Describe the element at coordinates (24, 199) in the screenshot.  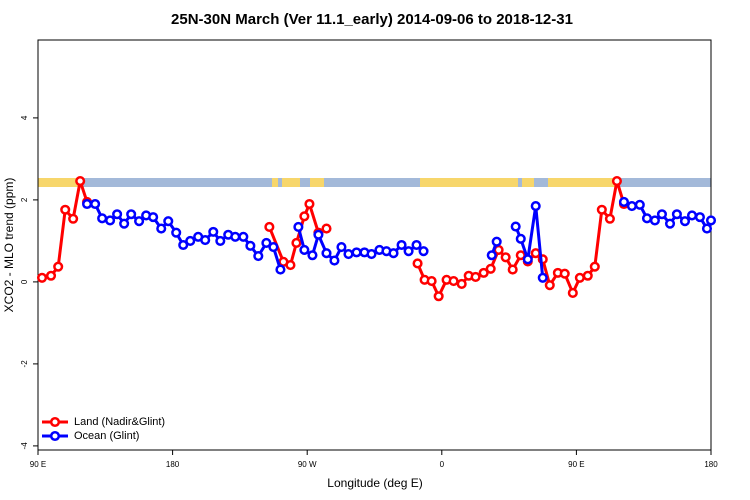
I see `y-tick-label: 2` at that location.